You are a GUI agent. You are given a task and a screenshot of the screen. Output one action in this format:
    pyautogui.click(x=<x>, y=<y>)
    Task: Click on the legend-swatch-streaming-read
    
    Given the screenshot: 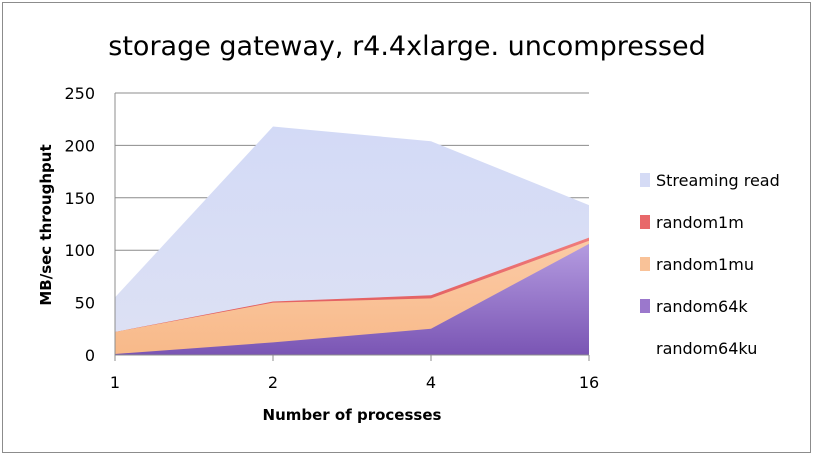 What is the action you would take?
    pyautogui.click(x=645, y=180)
    